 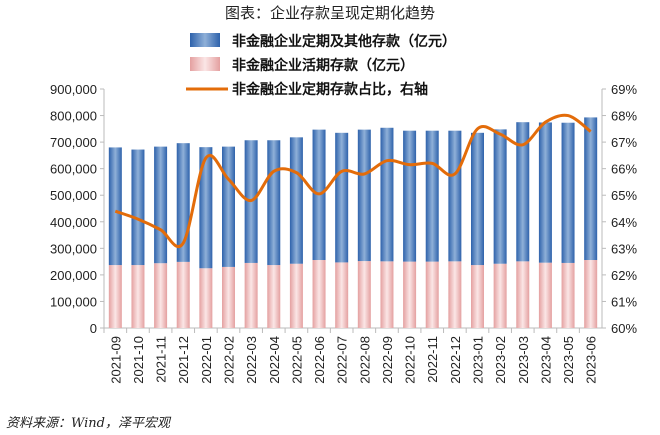 I want to click on x-tick-label: 2022-09, so click(x=387, y=360).